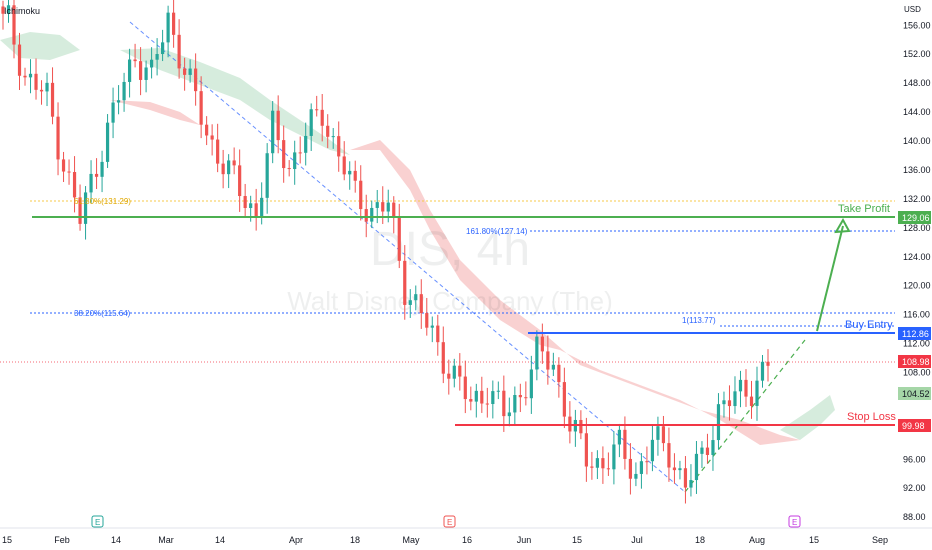 This screenshot has height=550, width=932. What do you see at coordinates (411, 540) in the screenshot?
I see `x-tick-label: May` at bounding box center [411, 540].